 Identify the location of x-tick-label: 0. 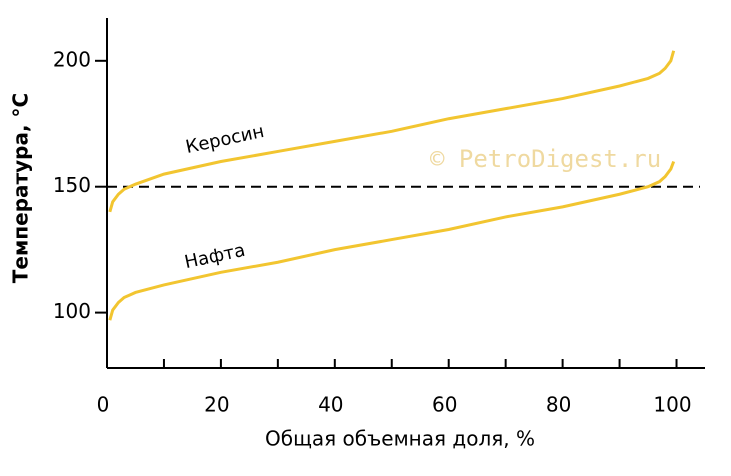
(103, 405).